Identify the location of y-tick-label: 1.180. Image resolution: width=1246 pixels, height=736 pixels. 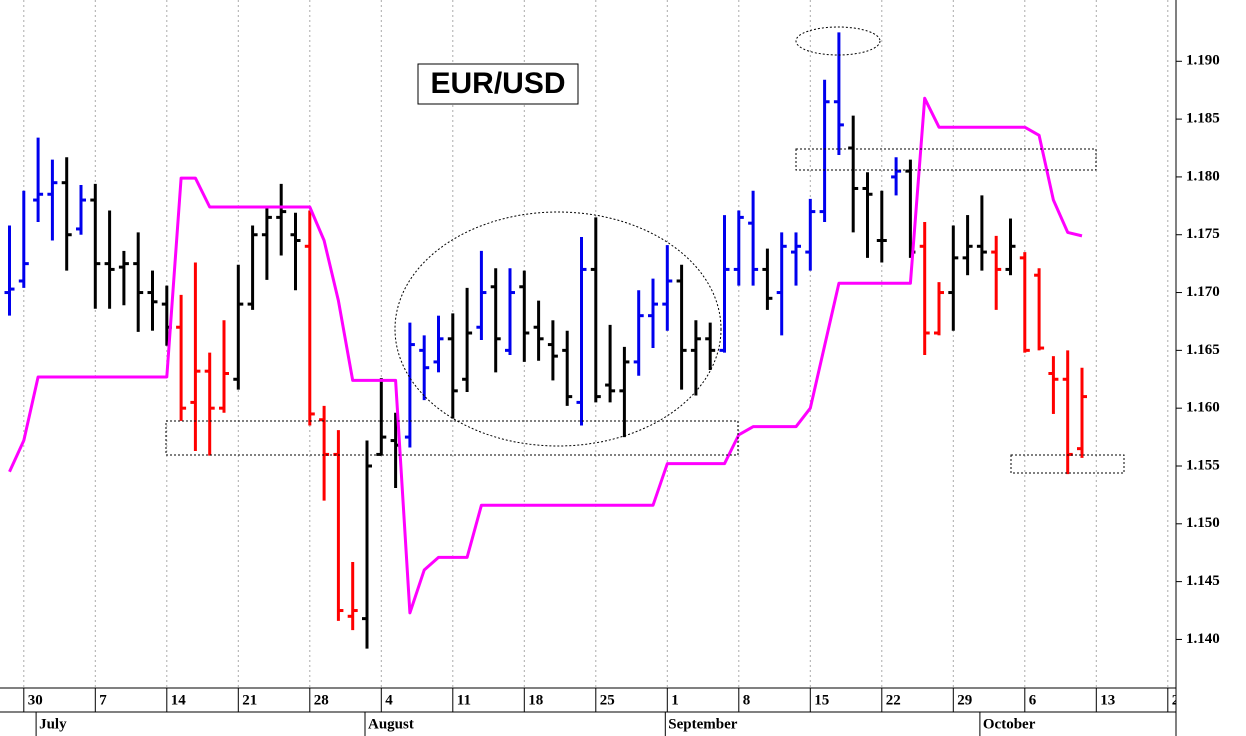
(1203, 176).